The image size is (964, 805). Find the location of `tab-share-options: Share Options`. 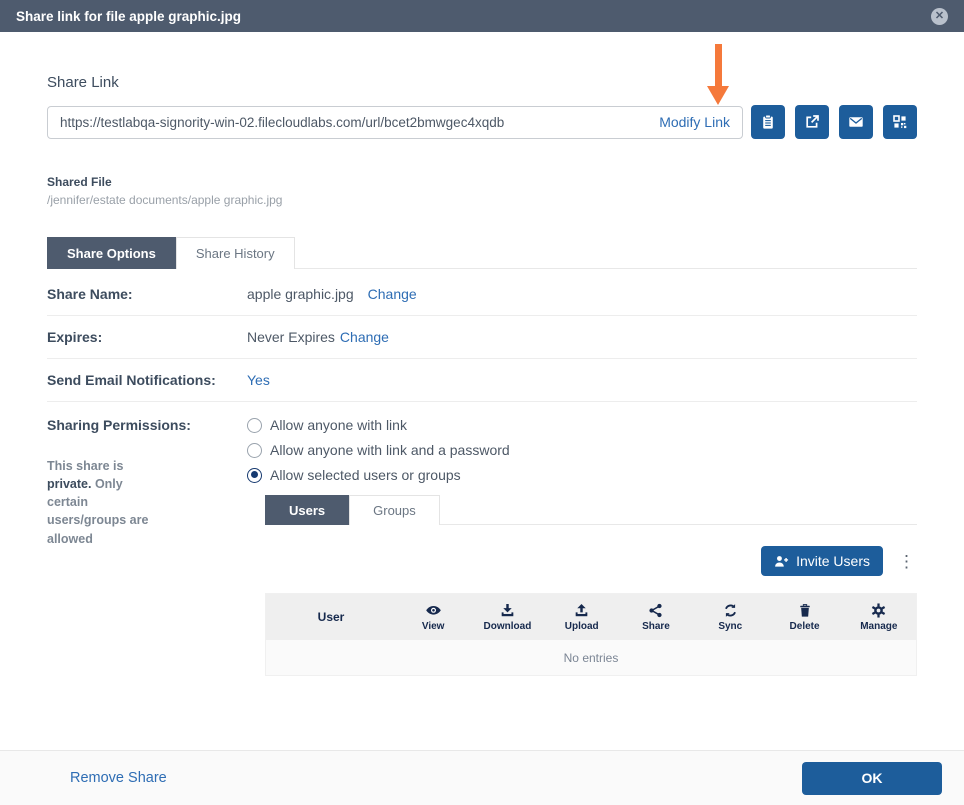

tab-share-options: Share Options is located at coordinates (111, 253).